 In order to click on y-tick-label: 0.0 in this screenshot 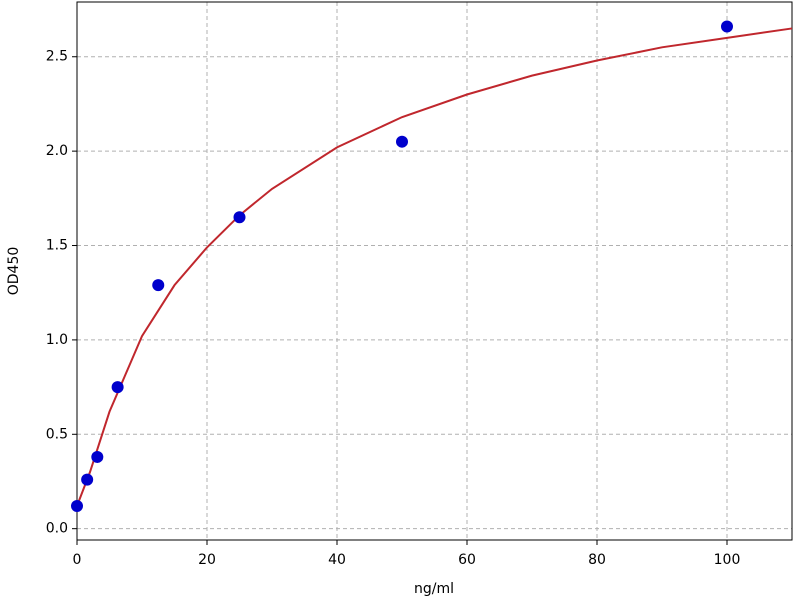, I will do `click(57, 529)`.